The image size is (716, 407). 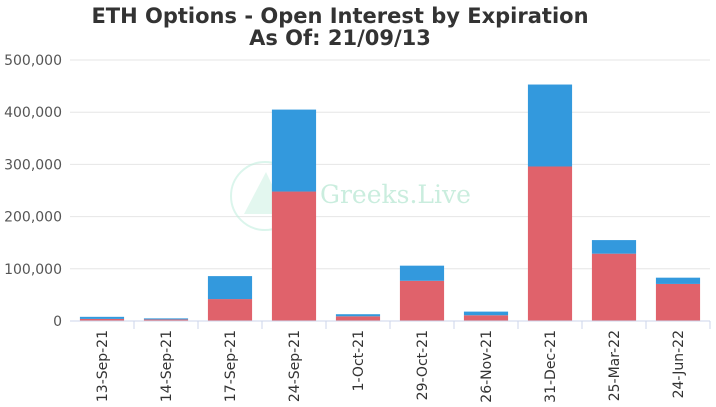 What do you see at coordinates (33, 113) in the screenshot?
I see `y-tick-label: 400,000` at bounding box center [33, 113].